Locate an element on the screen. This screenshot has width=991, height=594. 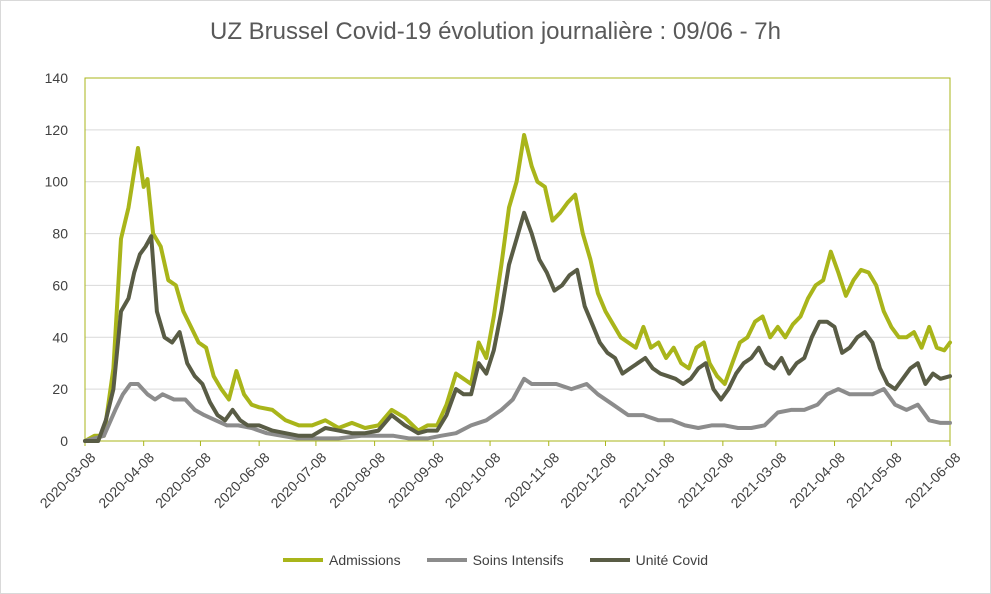
x-tick-label: 2021-05-08 is located at coordinates (874, 480).